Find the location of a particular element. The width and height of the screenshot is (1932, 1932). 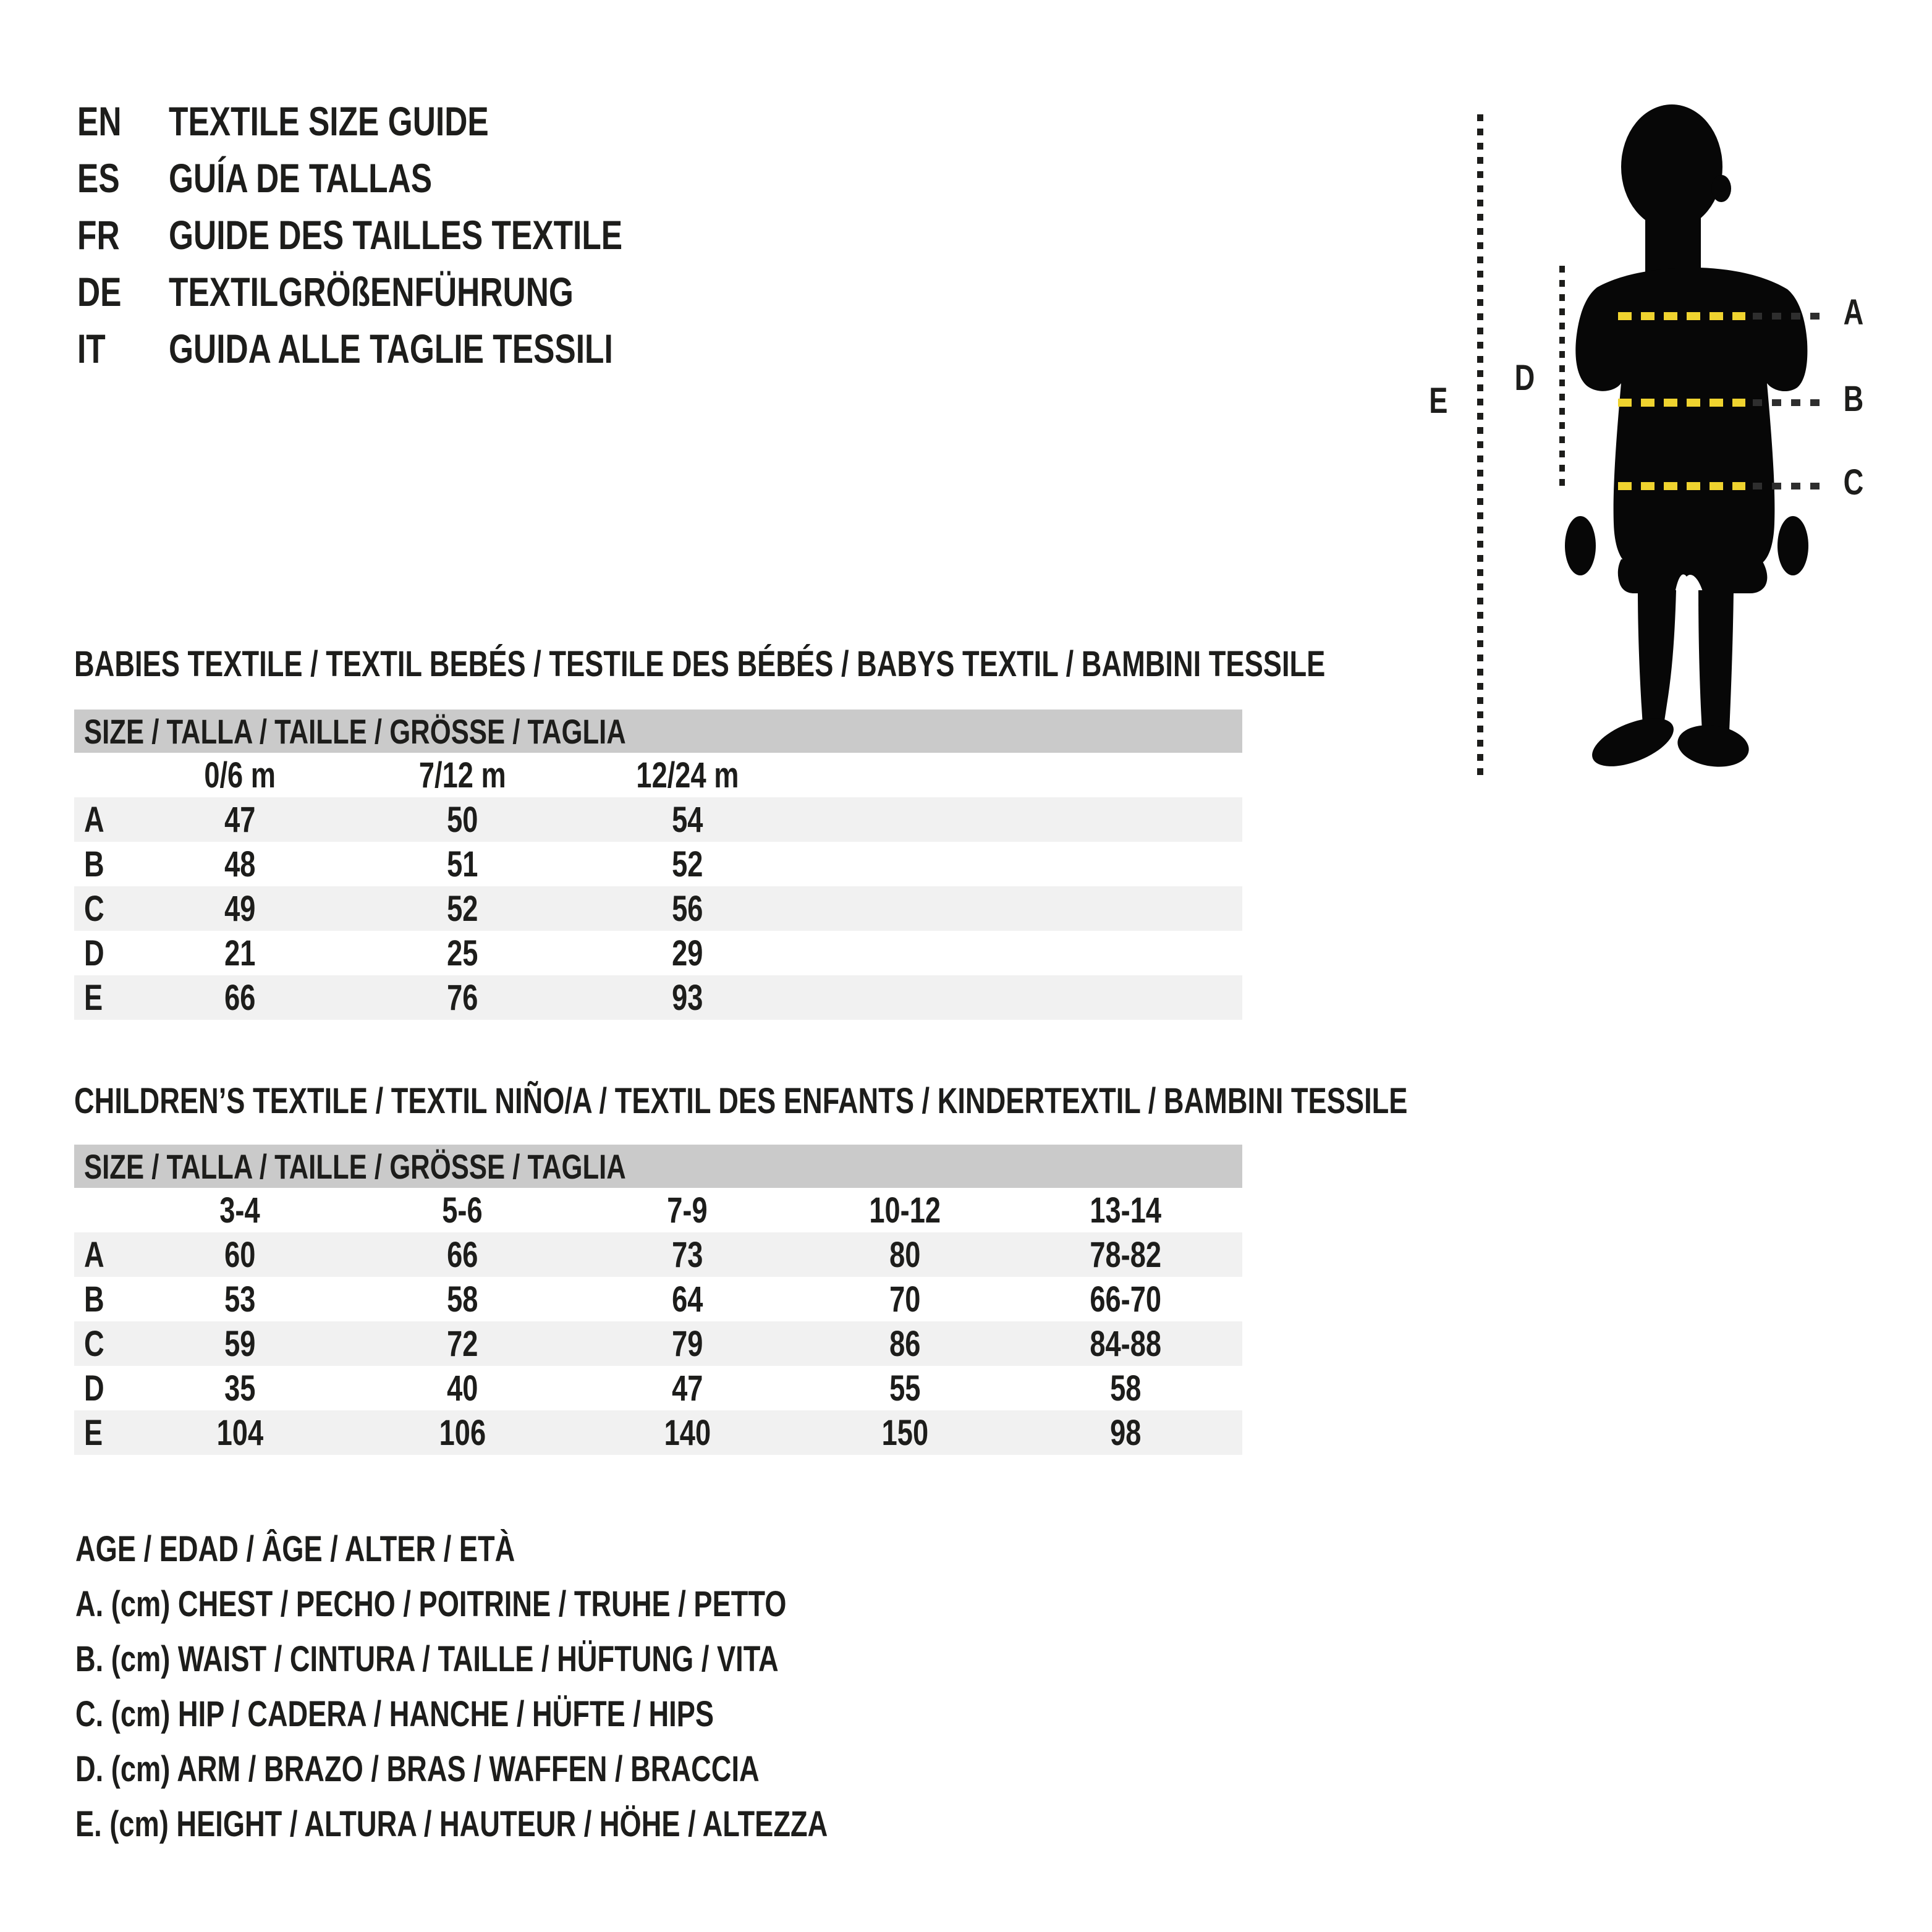

value-cell: 21 is located at coordinates (240, 953).